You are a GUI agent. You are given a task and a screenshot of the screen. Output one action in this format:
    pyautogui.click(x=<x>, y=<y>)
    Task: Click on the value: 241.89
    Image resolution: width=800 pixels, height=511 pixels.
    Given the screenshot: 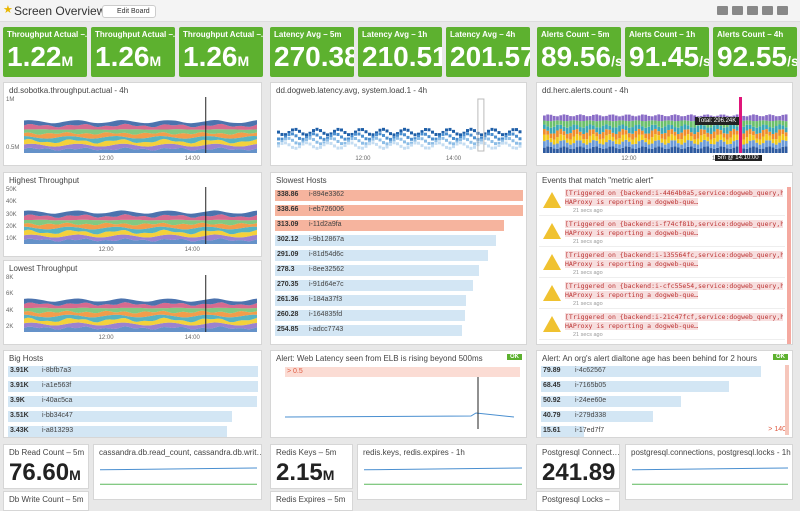 What is the action you would take?
    pyautogui.click(x=579, y=472)
    